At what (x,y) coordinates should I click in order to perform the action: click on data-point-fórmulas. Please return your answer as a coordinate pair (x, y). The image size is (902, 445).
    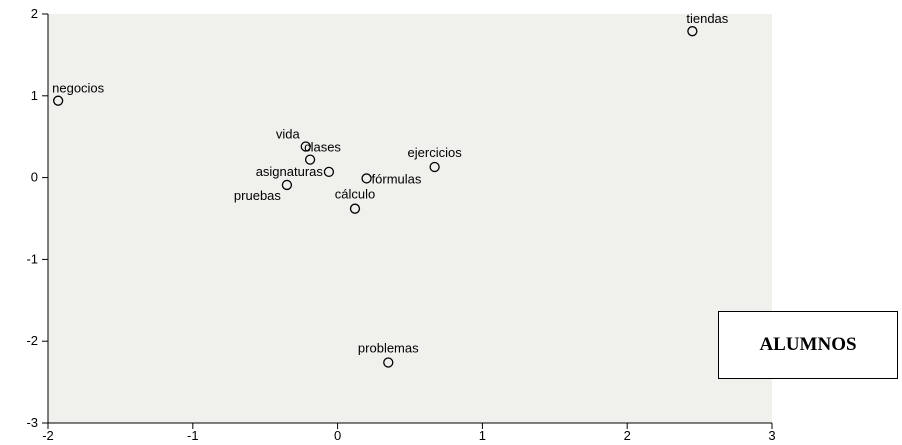
    Looking at the image, I should click on (366, 178).